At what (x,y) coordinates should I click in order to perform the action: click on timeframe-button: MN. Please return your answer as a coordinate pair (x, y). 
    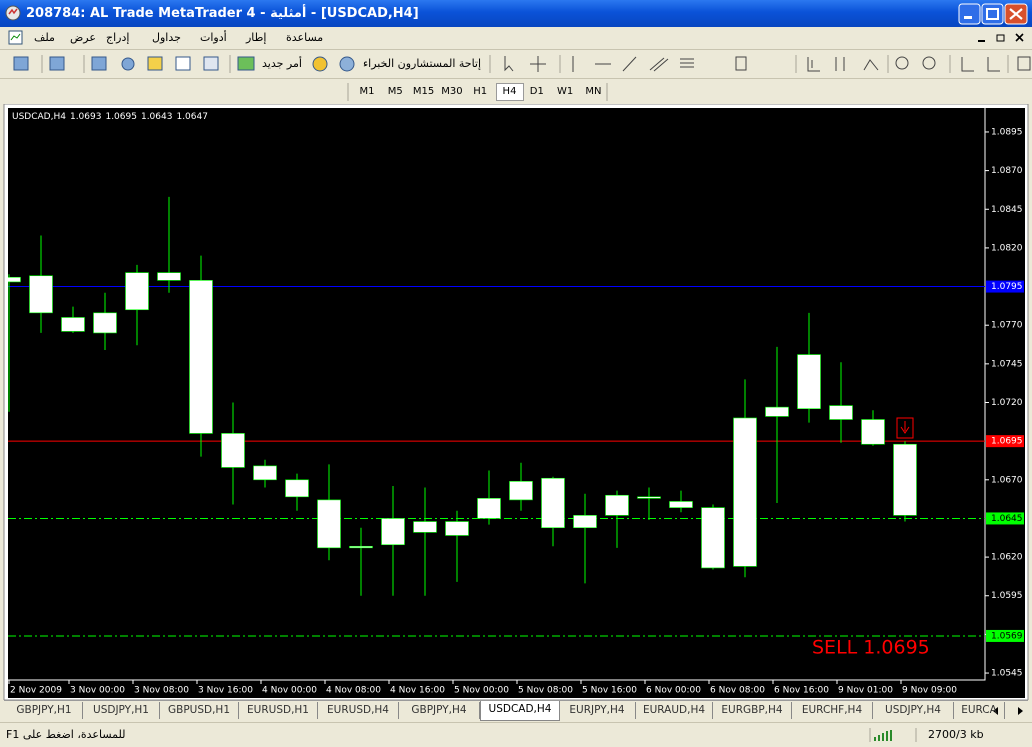
    Looking at the image, I should click on (593, 91).